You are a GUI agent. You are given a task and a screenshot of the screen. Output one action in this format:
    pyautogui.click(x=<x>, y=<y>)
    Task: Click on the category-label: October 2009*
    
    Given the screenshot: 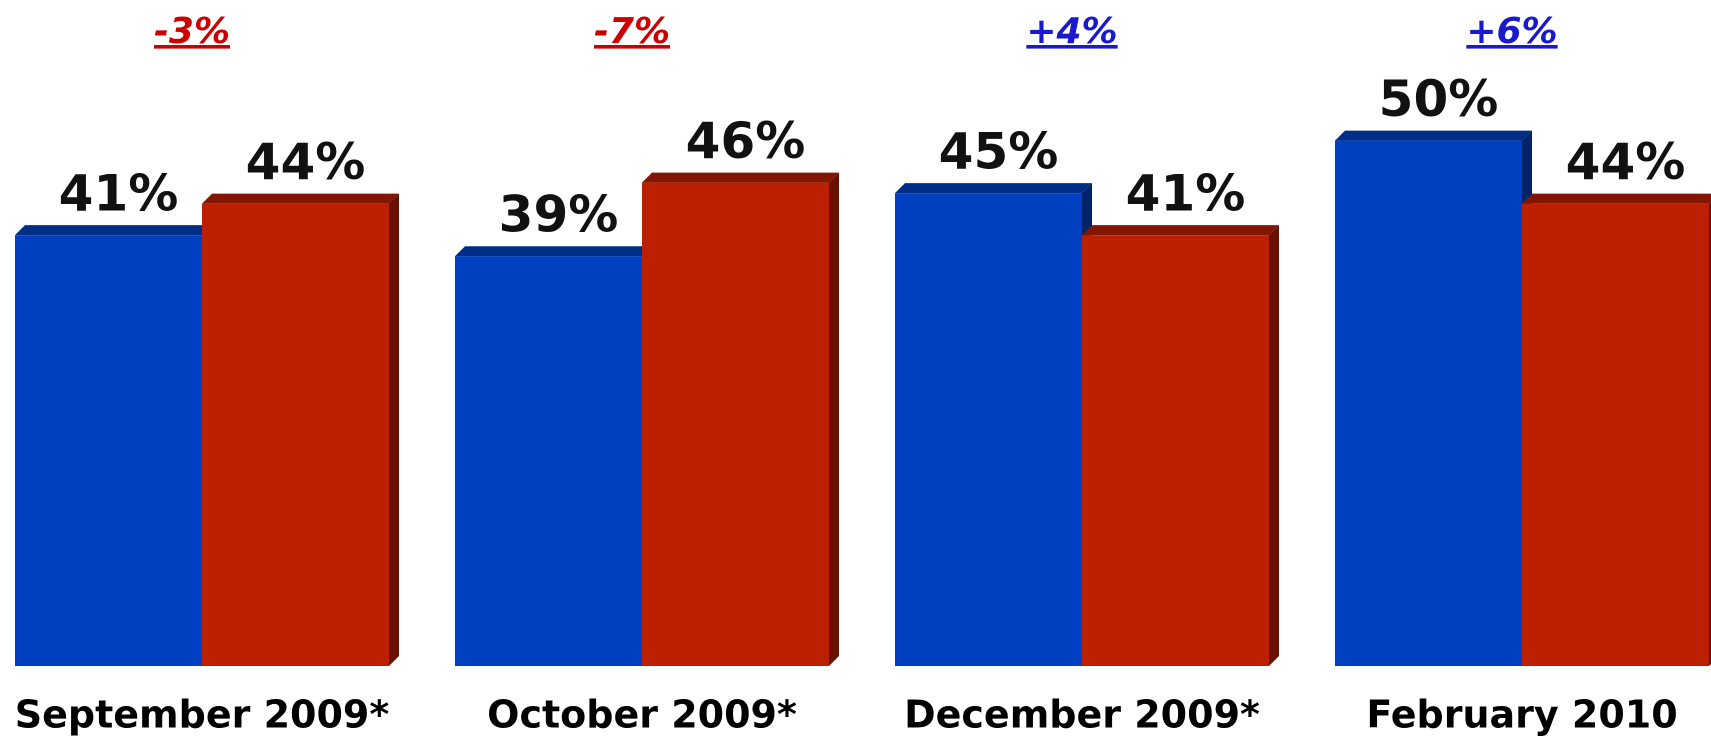 What is the action you would take?
    pyautogui.click(x=642, y=715)
    